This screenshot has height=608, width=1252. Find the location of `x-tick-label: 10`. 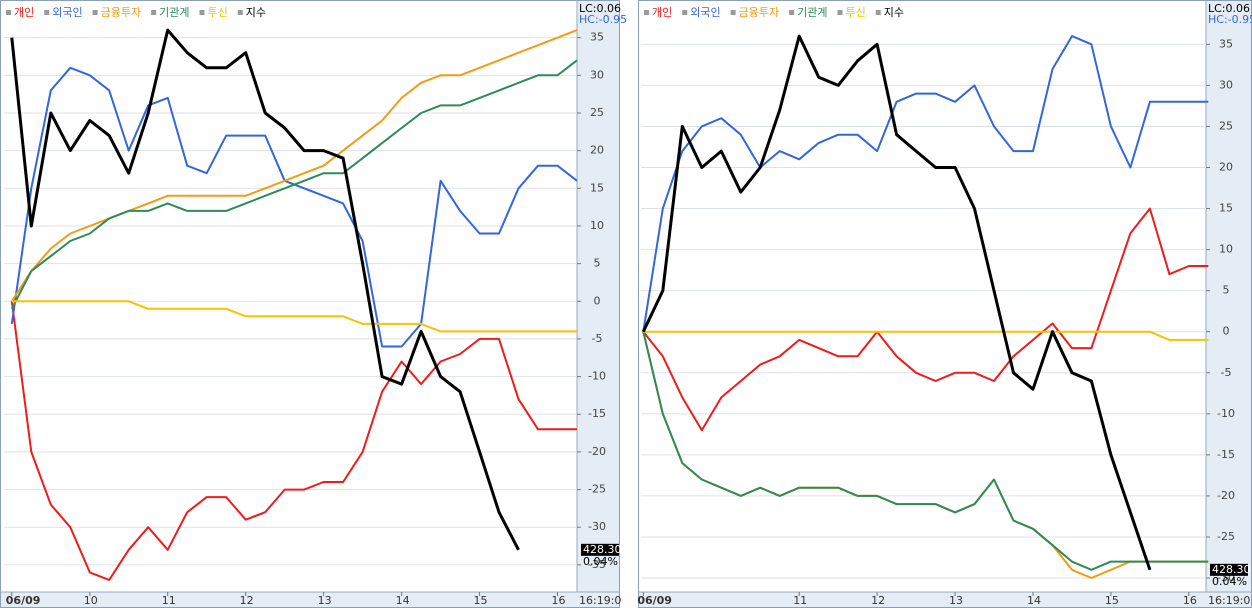

x-tick-label: 10 is located at coordinates (91, 600).